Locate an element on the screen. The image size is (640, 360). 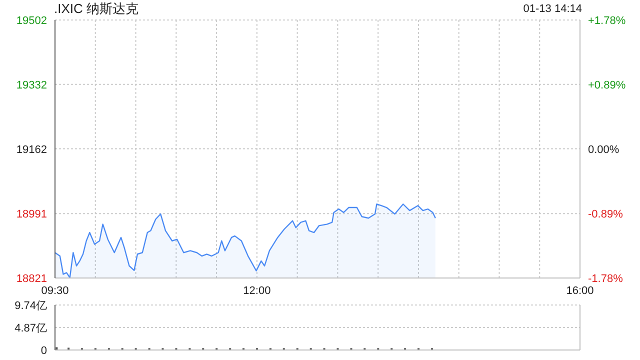
y-tick-label: 19332 is located at coordinates (31, 85).